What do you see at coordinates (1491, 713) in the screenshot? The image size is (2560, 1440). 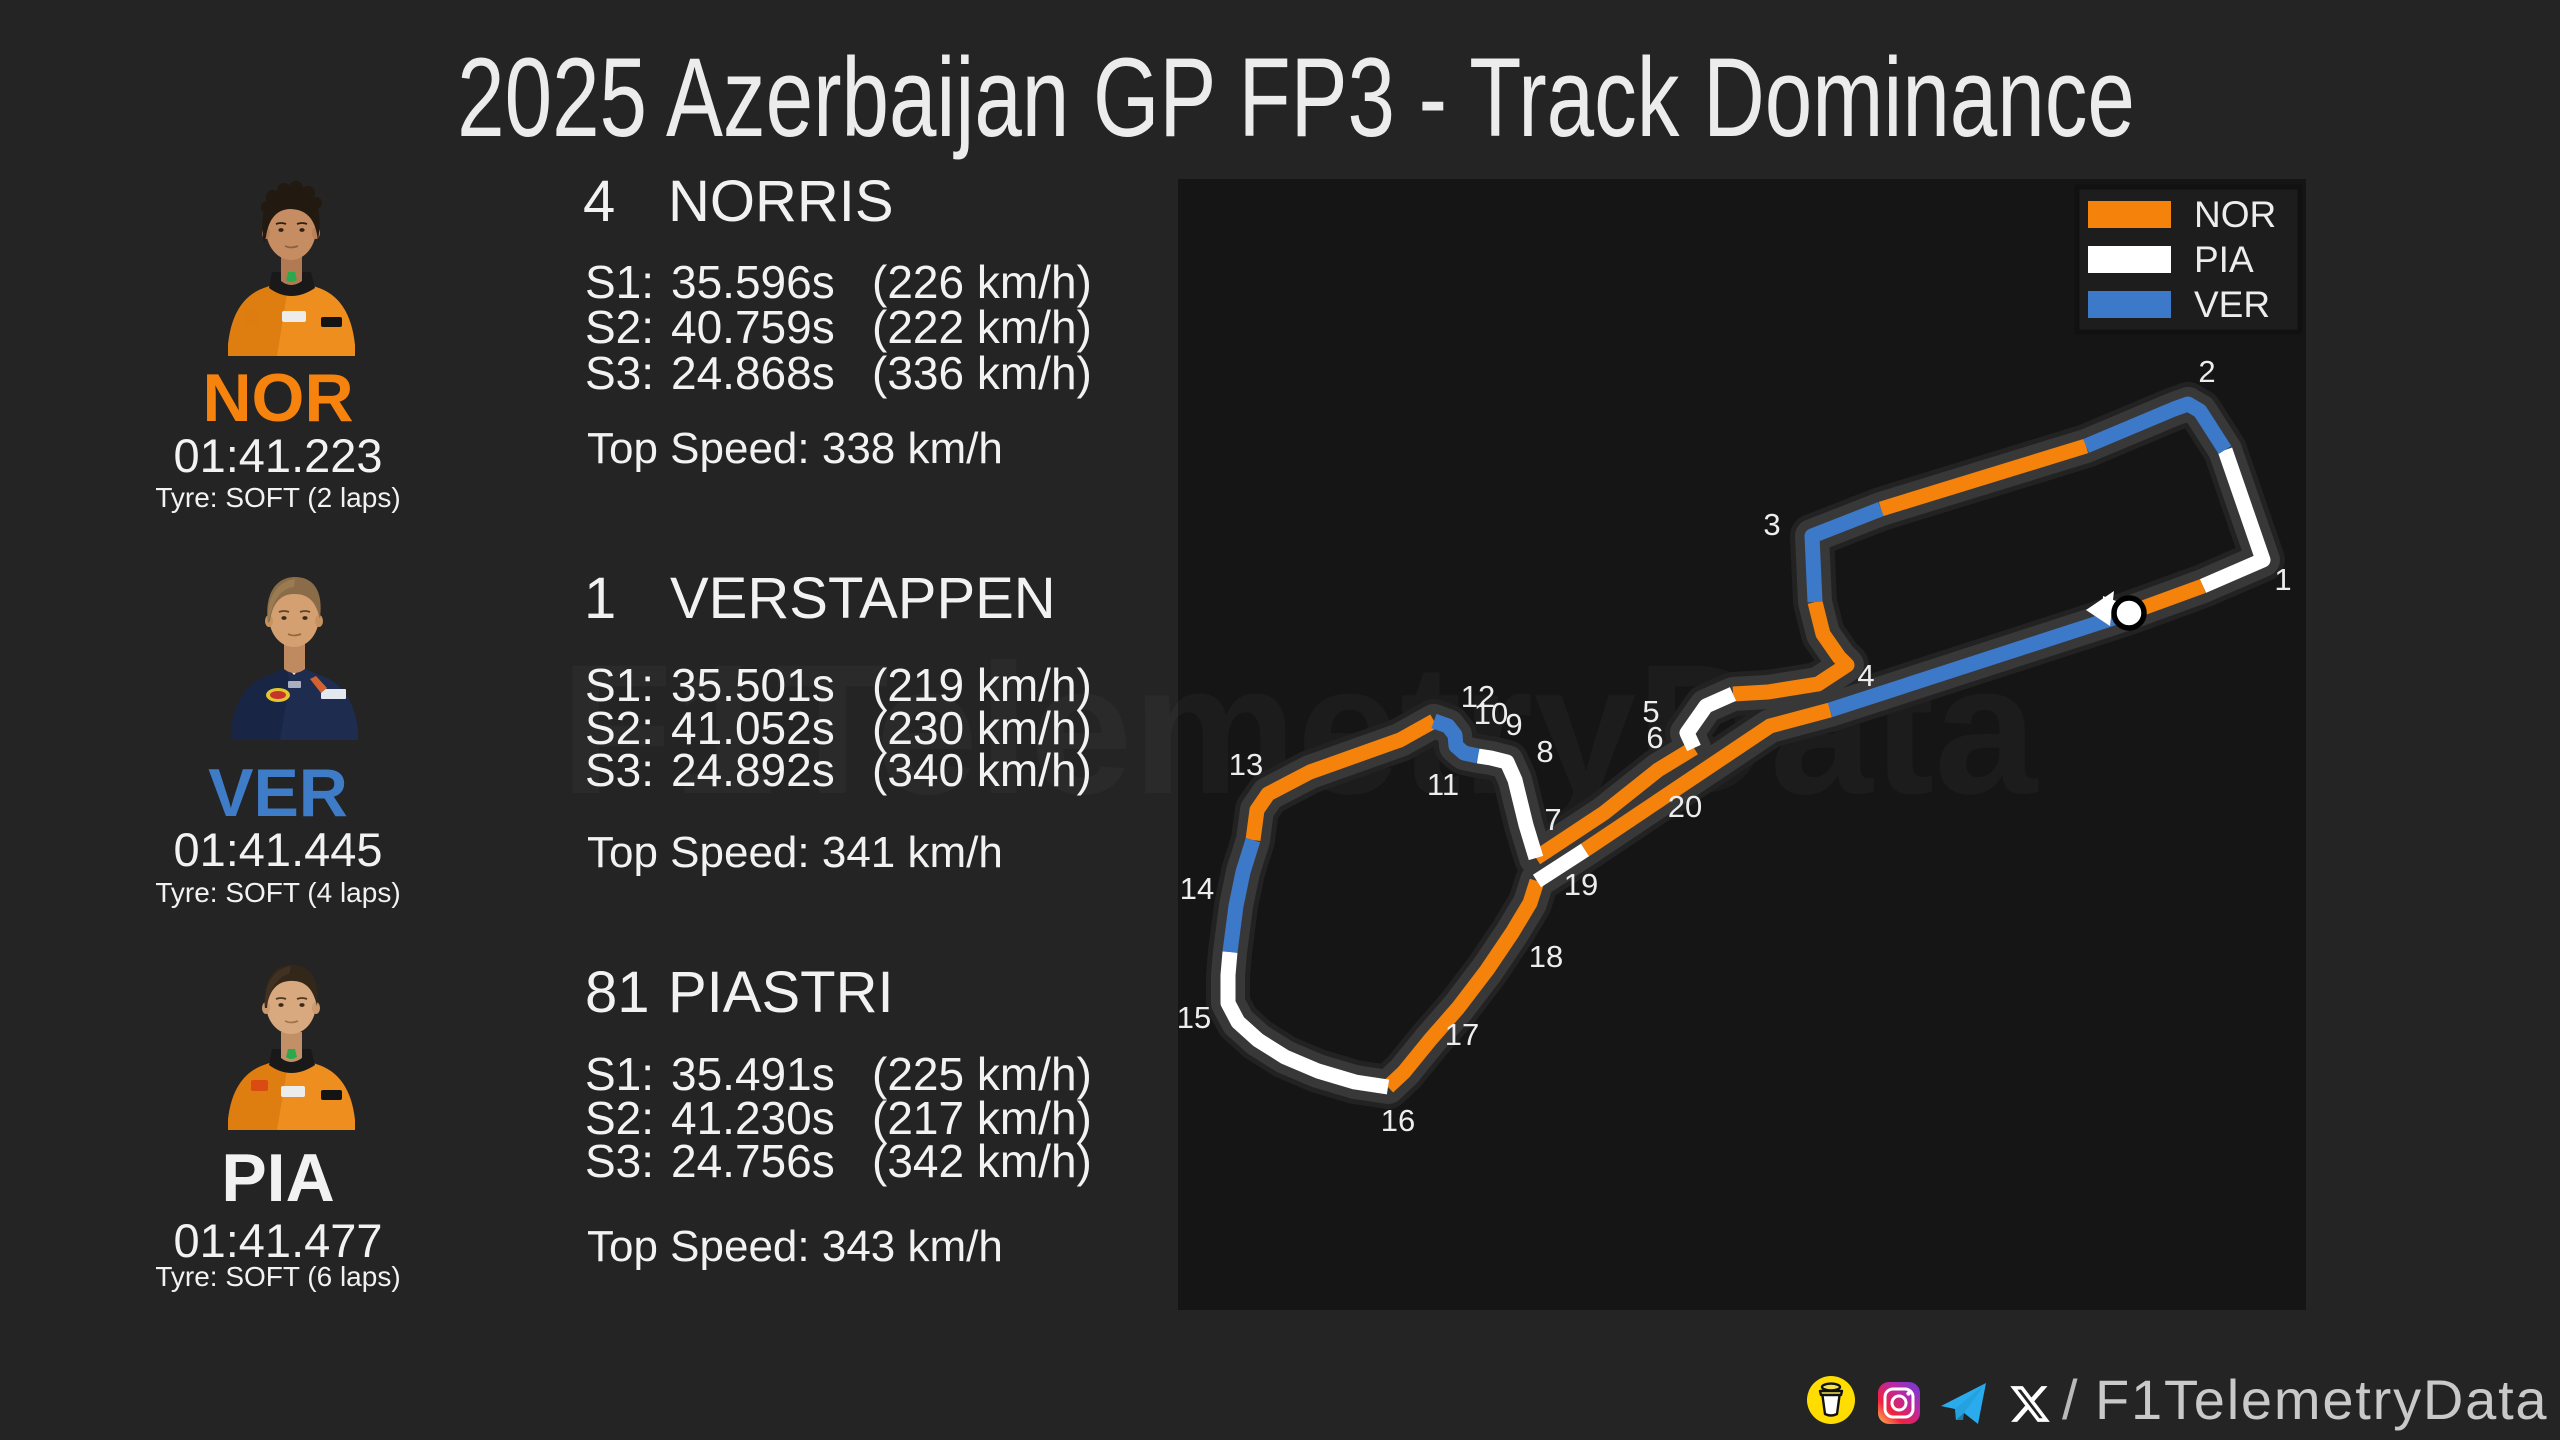 I see `svg-text: 10` at bounding box center [1491, 713].